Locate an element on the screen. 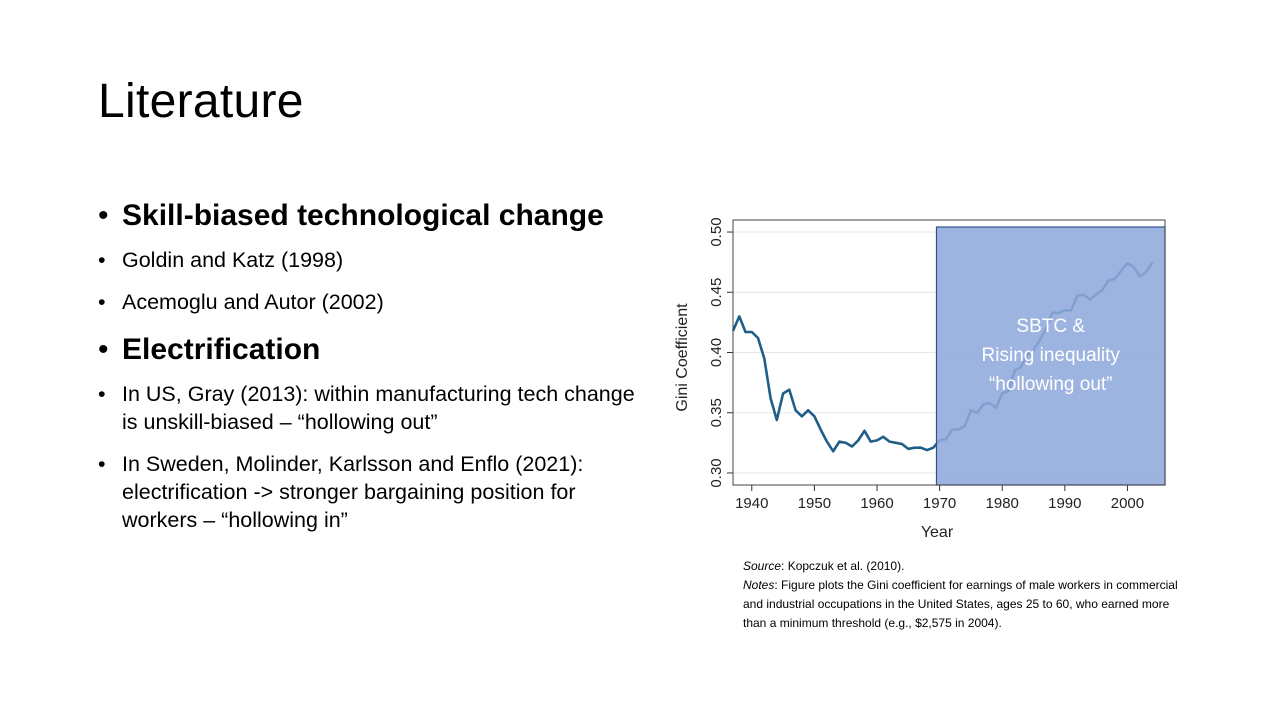 The image size is (1280, 720). x-tick-label: 1960 is located at coordinates (876, 503).